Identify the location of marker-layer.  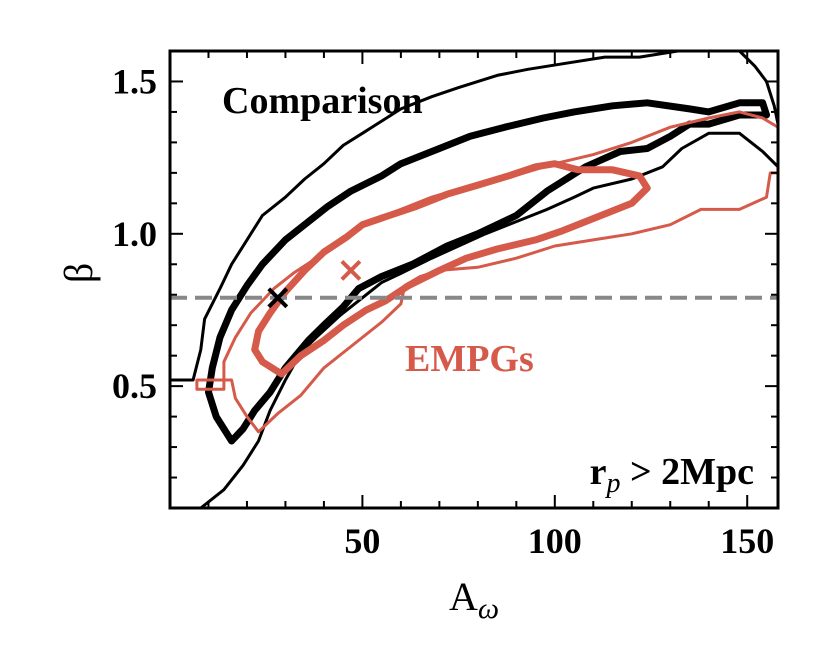
(314, 284).